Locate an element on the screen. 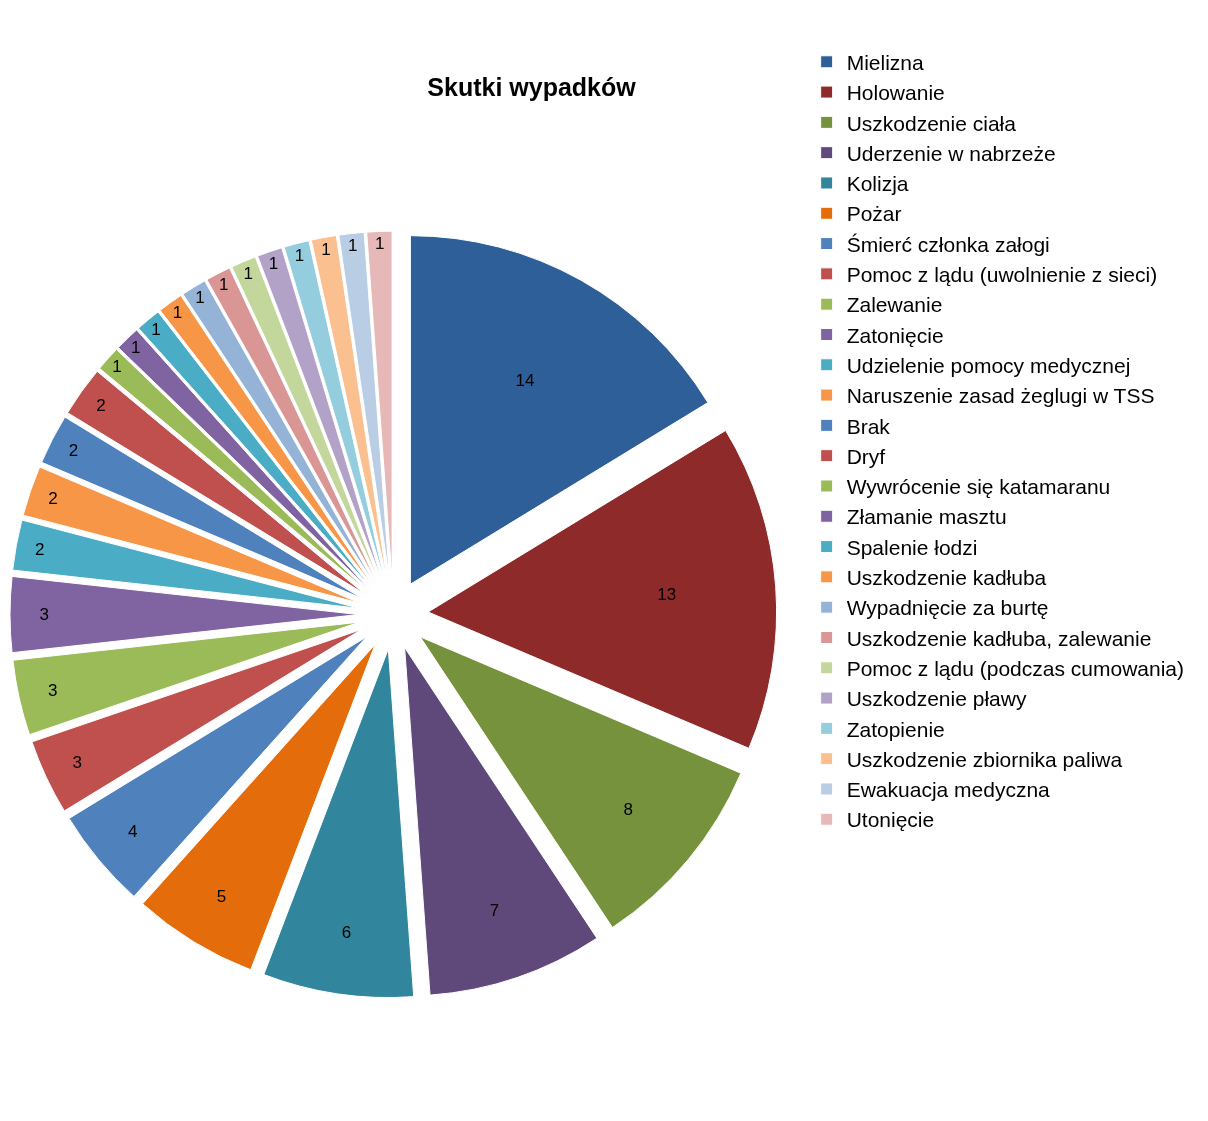 This screenshot has width=1208, height=1121. data-label: 5 is located at coordinates (221, 896).